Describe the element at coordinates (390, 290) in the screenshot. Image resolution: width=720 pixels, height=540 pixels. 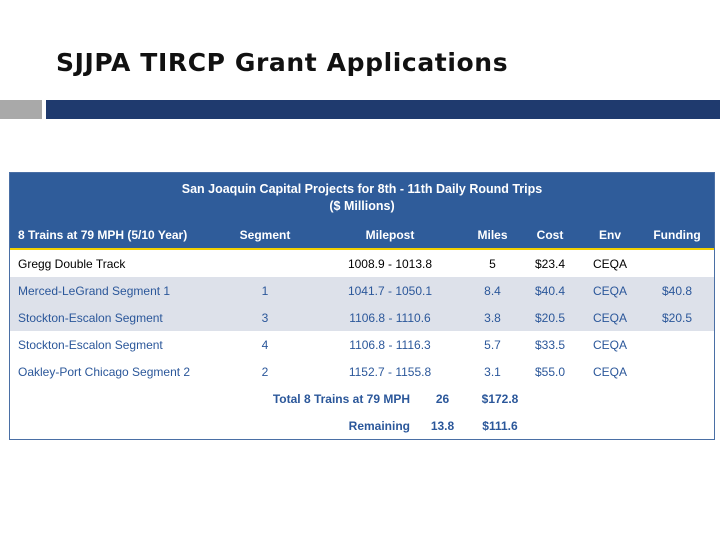
I see `cell-milepost: 1041.7 - 1050.1` at that location.